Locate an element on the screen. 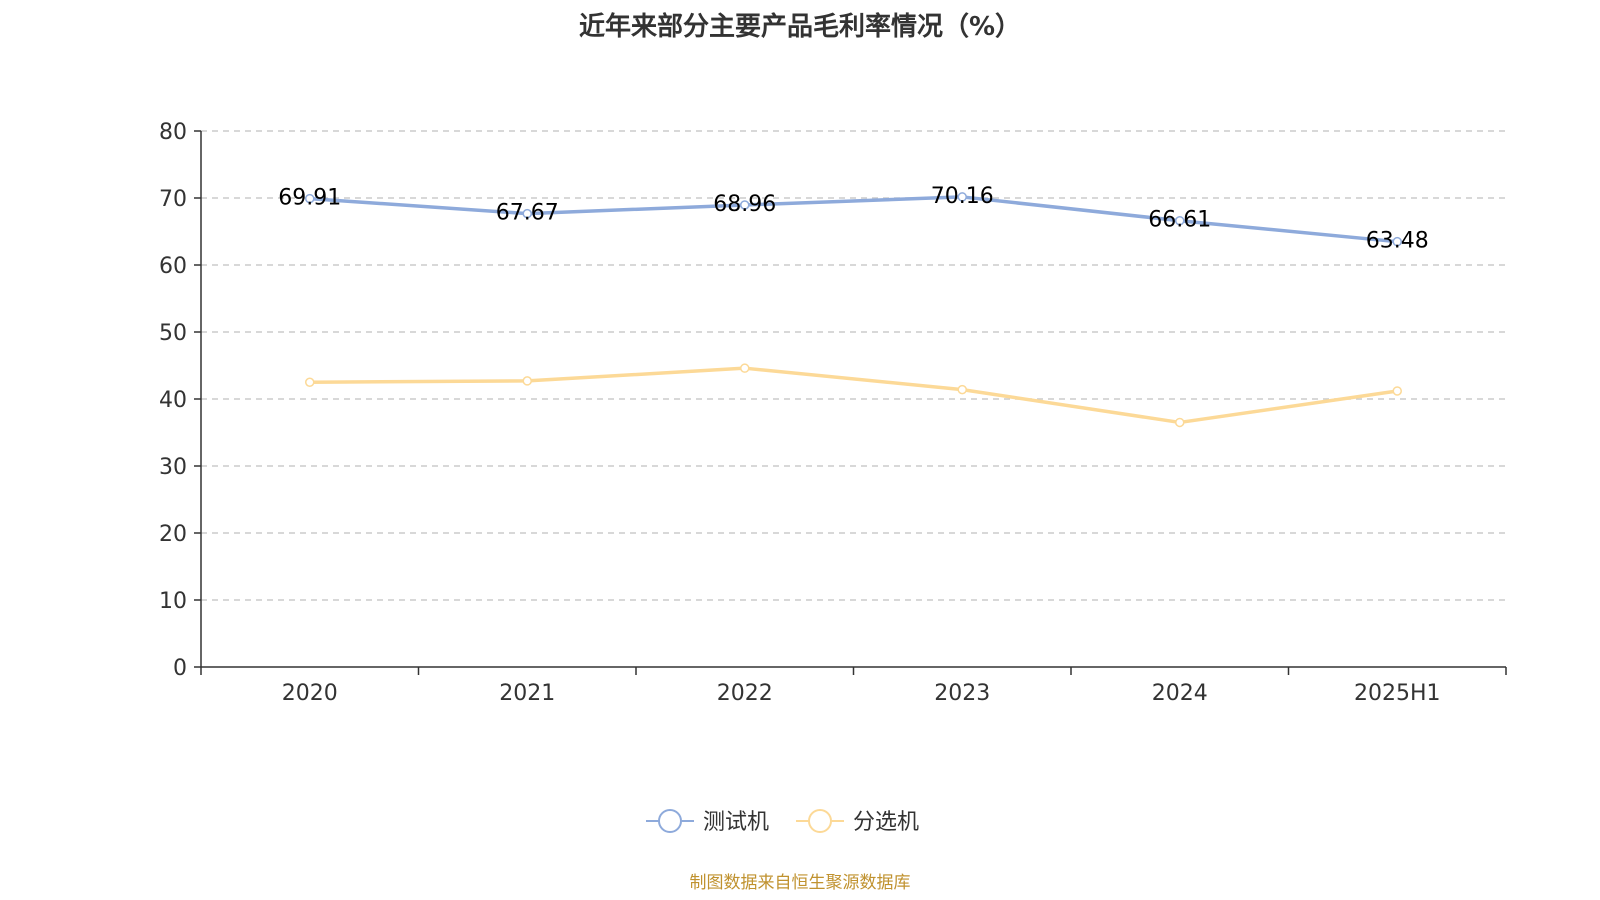 The height and width of the screenshot is (900, 1600). data-label: 63.48 is located at coordinates (1397, 241).